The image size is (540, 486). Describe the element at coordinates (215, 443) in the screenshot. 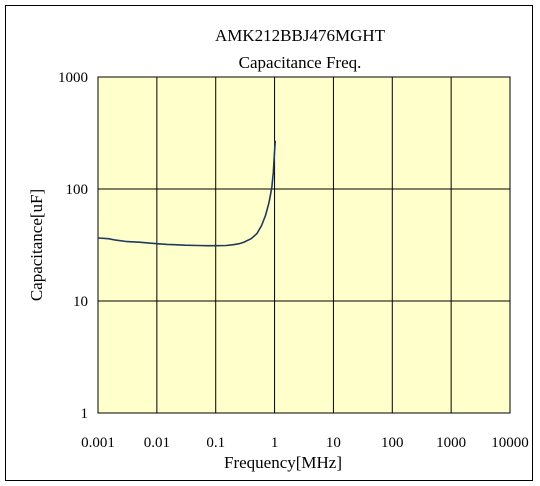

I see `x-tick-label: 0.1` at that location.